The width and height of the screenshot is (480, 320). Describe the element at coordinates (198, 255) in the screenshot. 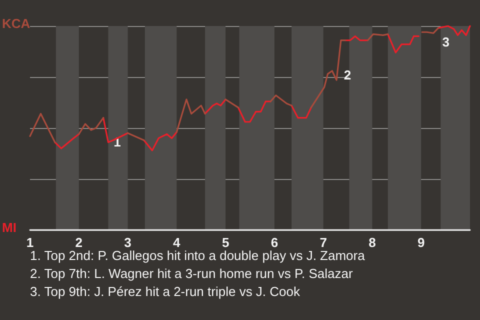

I see `text: 1. Top 2nd: P. Gallegos hit into a double play vs J. Zamora` at that location.